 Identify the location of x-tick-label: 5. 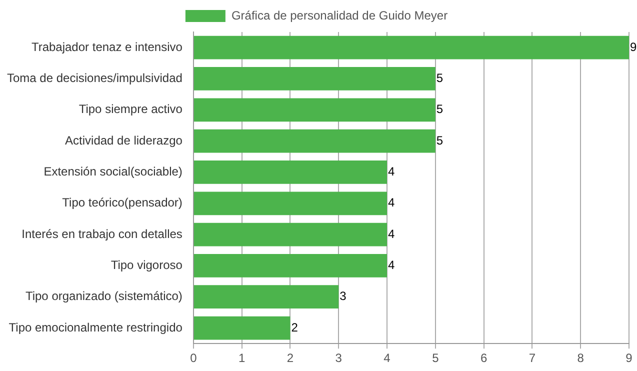
(436, 358).